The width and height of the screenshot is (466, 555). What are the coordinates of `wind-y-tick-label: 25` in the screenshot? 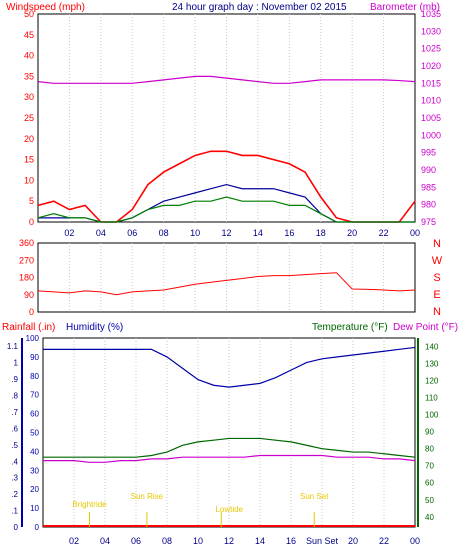 It's located at (29, 118).